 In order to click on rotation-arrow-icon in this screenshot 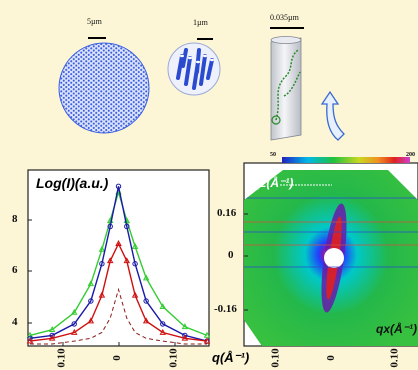, I will do `click(332, 115)`.